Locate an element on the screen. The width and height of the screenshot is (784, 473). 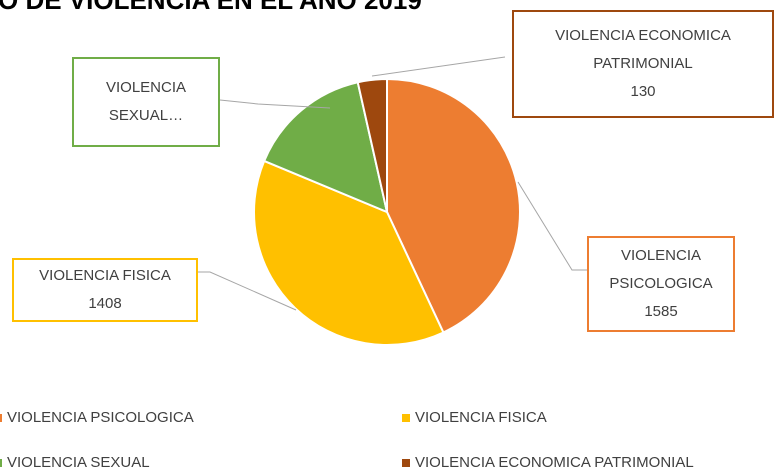
data-label-box: VIOLENCIA PSICOLOGICA 1585 is located at coordinates (661, 284).